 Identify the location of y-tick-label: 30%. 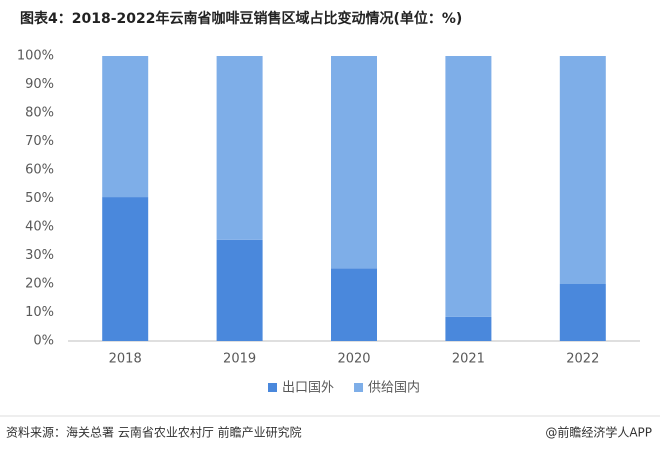
(39, 255).